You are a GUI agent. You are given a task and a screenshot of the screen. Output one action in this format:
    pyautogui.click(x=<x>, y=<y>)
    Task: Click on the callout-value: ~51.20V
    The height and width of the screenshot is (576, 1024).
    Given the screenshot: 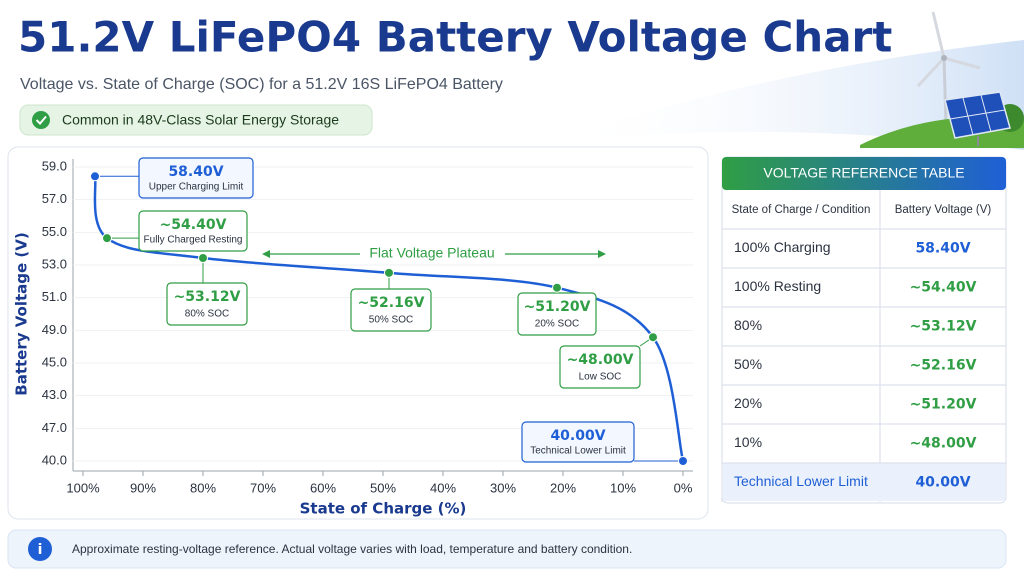 What is the action you would take?
    pyautogui.click(x=557, y=307)
    